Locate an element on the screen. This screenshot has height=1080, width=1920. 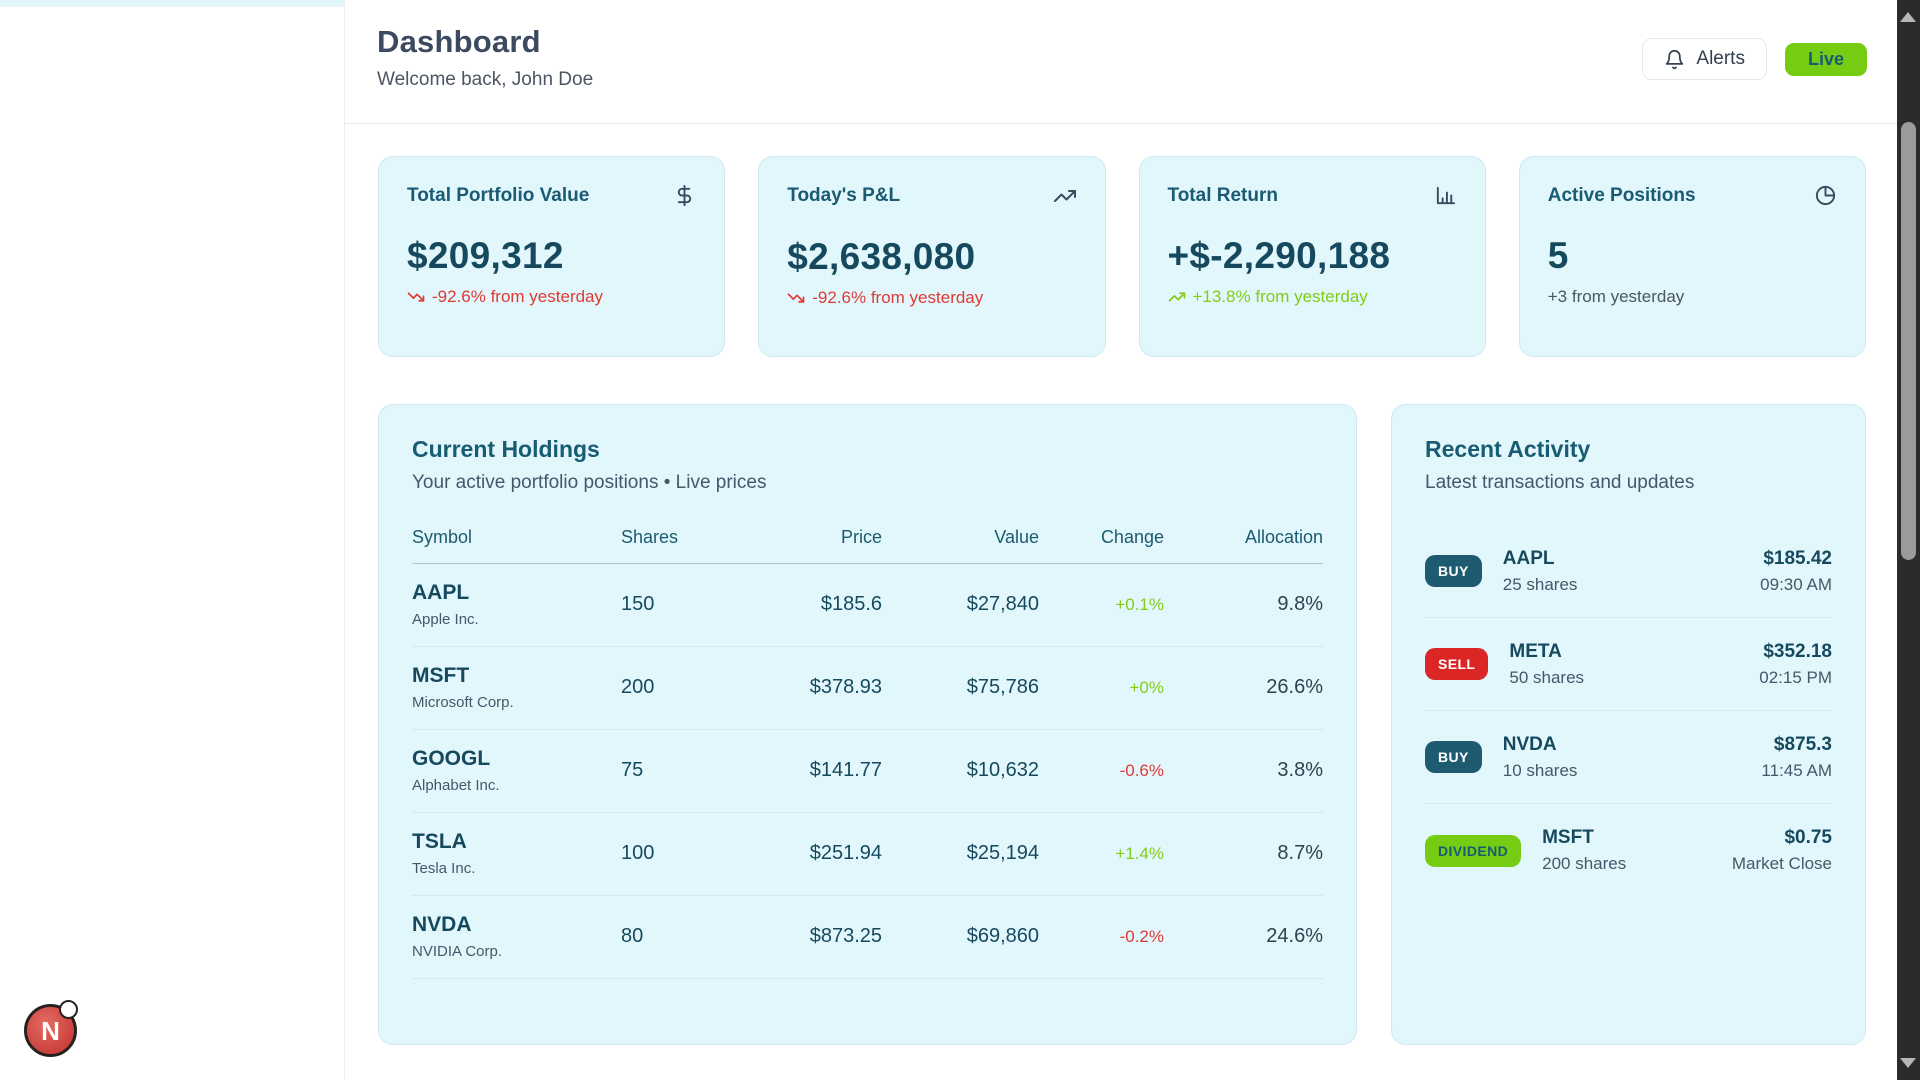
activity-type-badge: SELL is located at coordinates (1457, 664).